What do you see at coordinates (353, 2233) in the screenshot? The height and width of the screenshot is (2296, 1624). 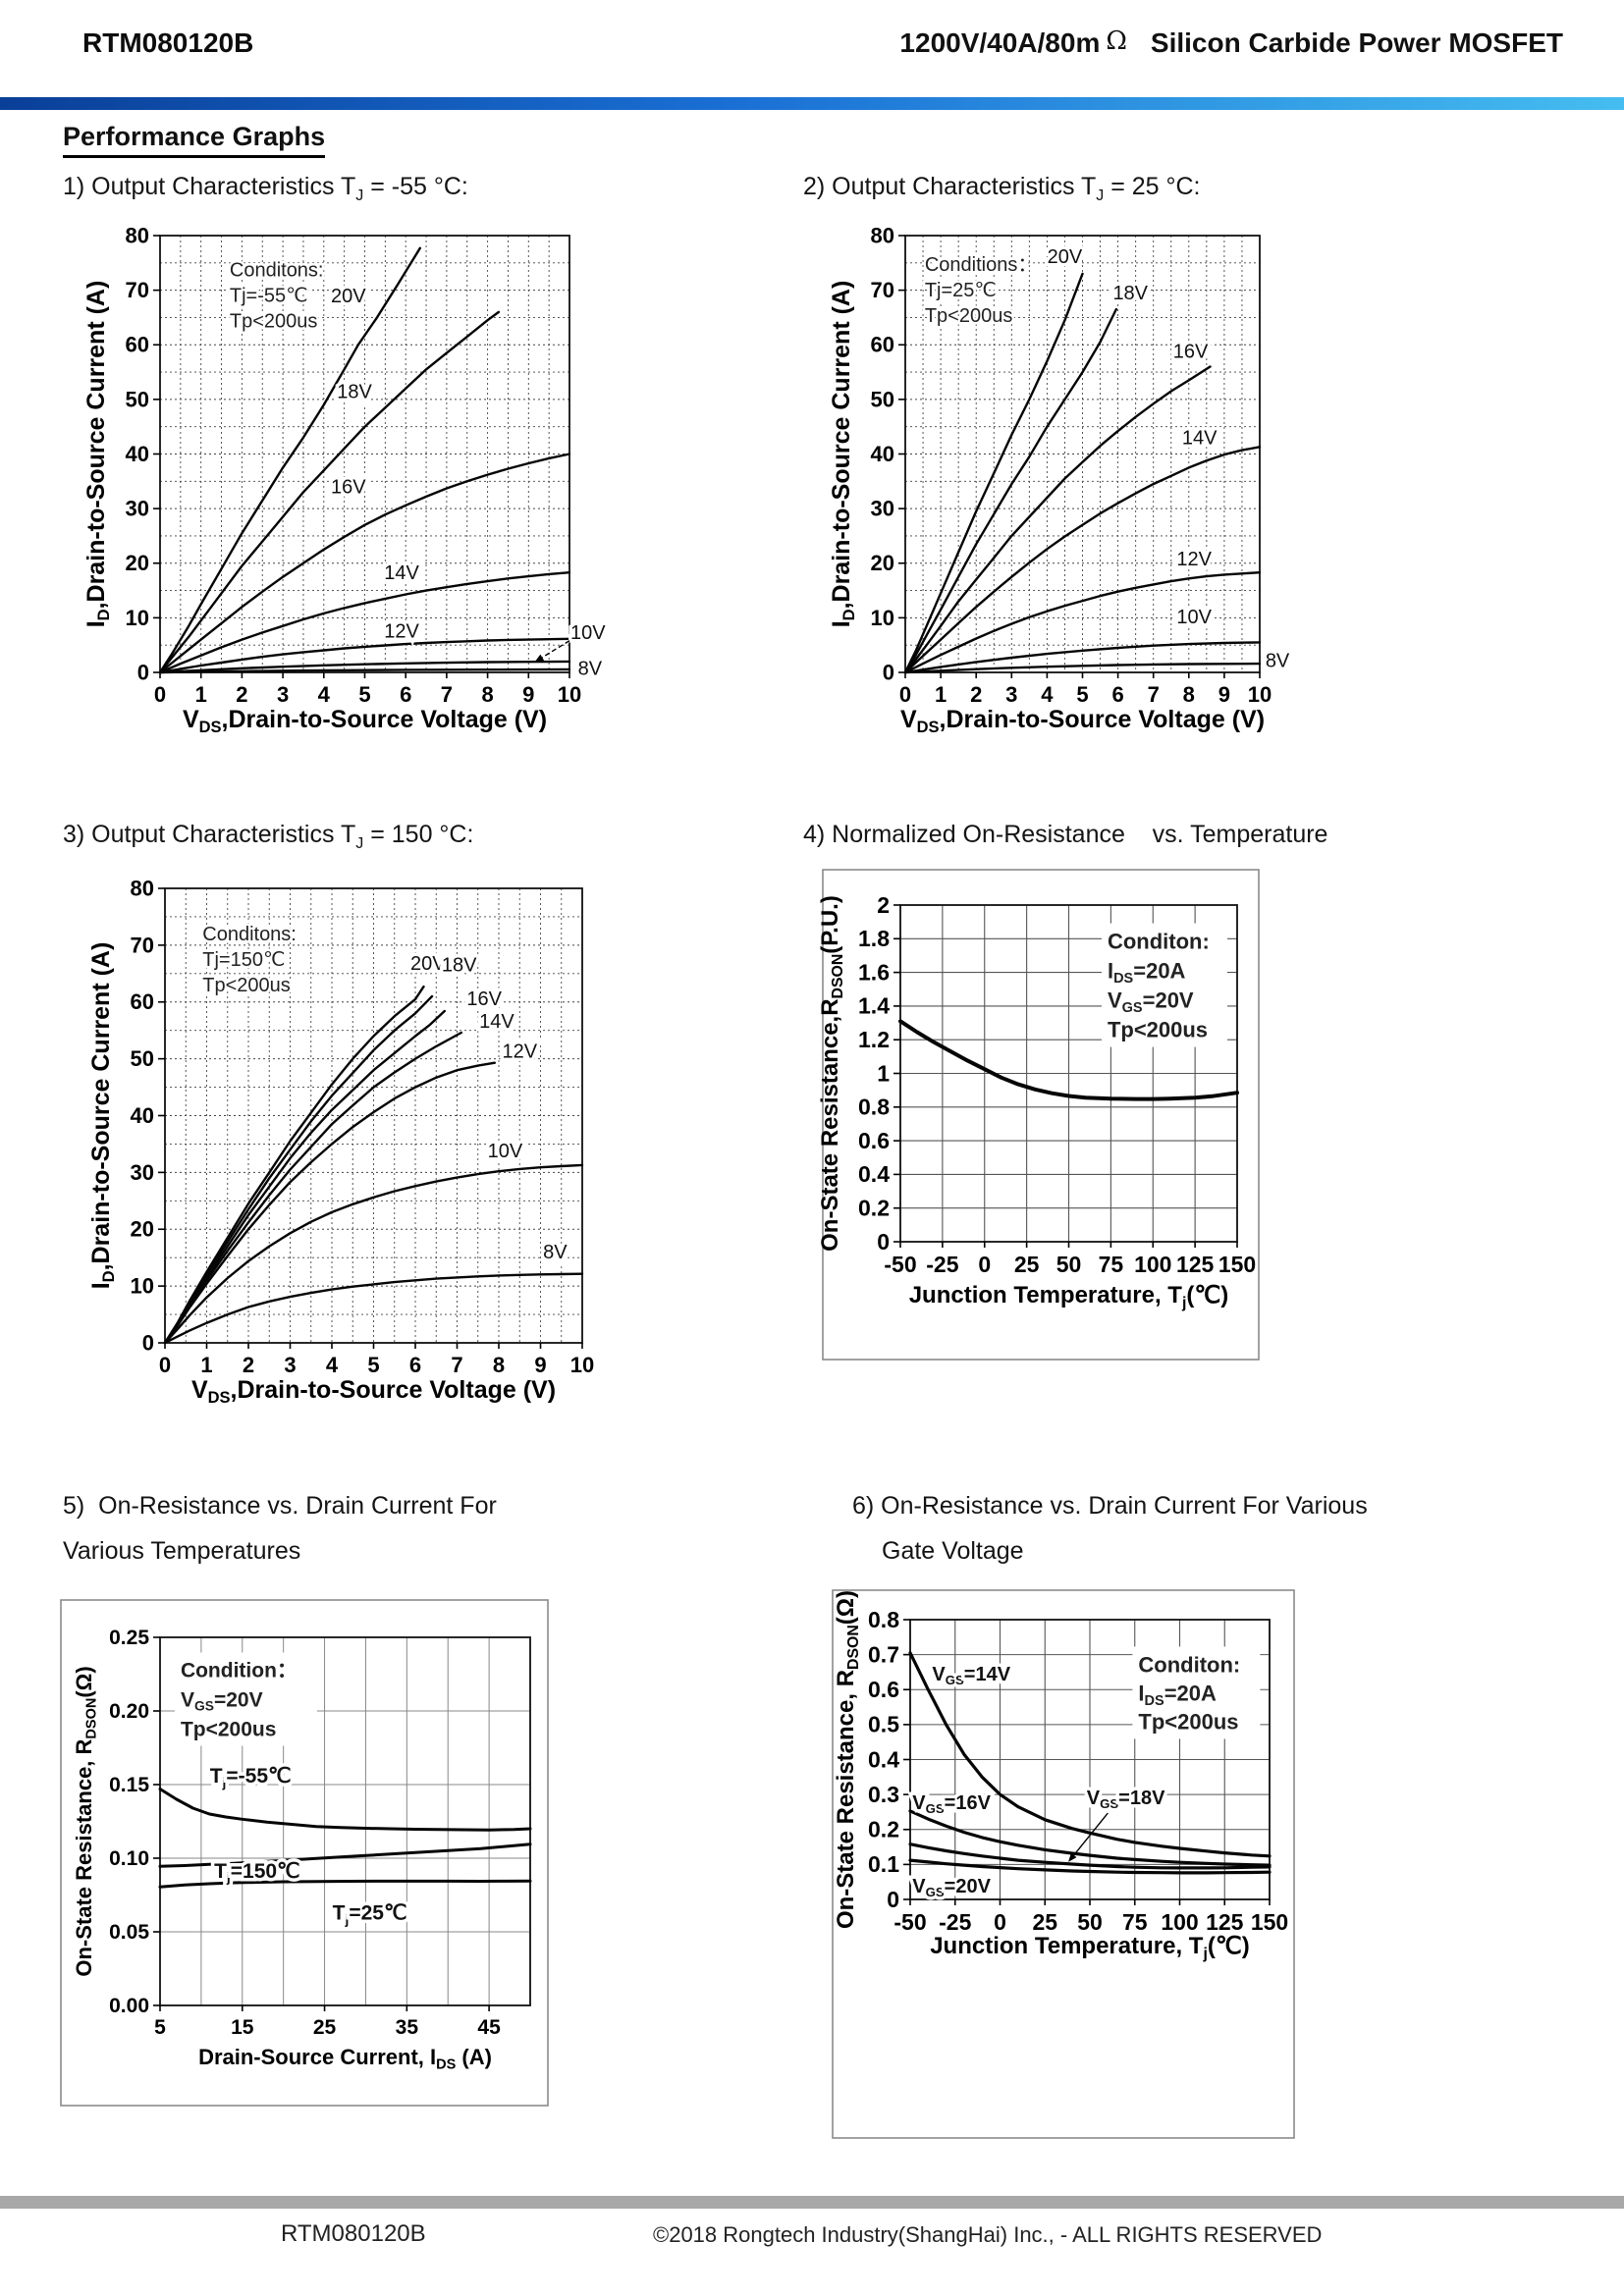 I see `footer-part-number: RTM080120B` at bounding box center [353, 2233].